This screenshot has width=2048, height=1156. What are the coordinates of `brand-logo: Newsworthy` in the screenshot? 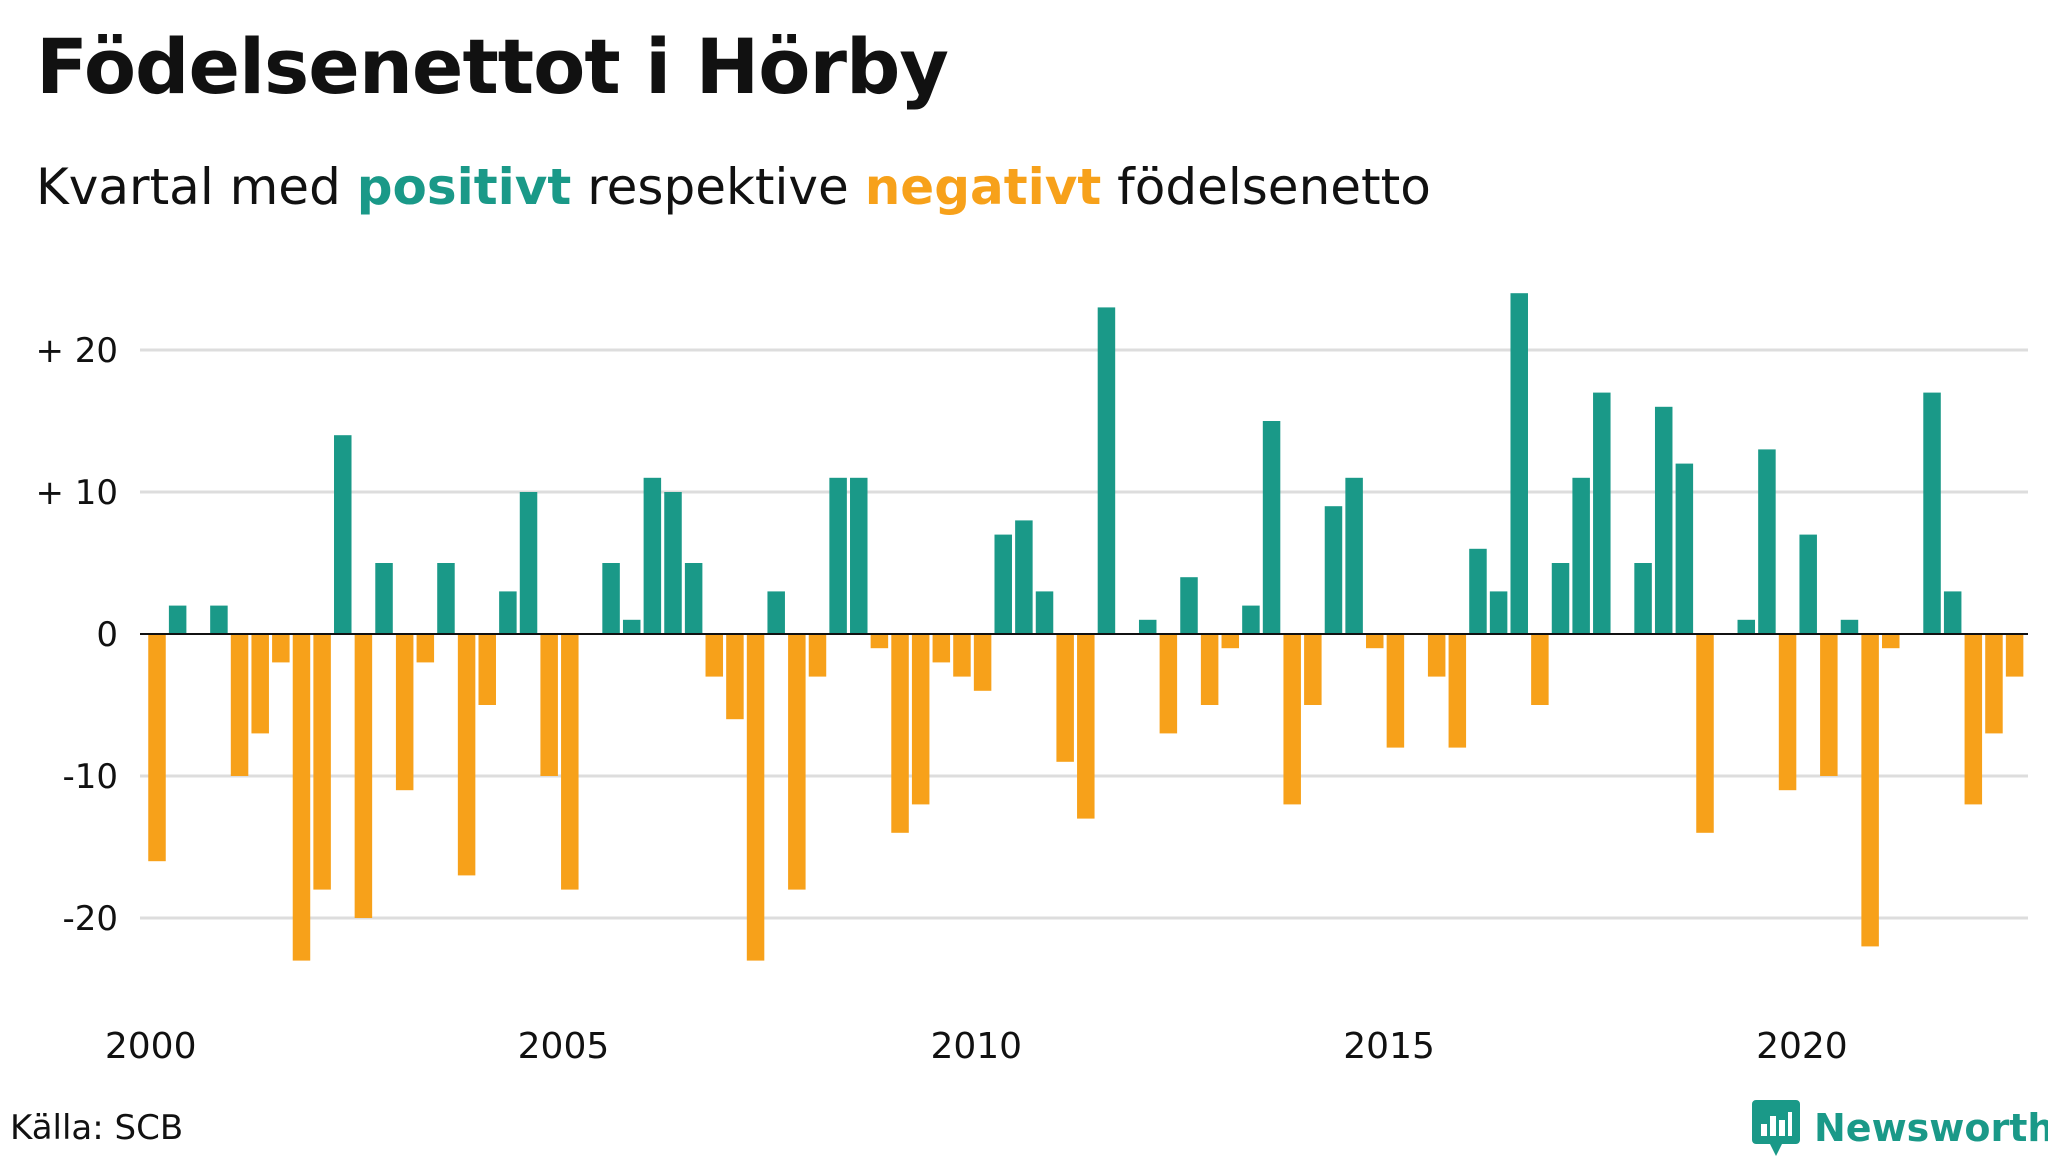 It's located at (1900, 1128).